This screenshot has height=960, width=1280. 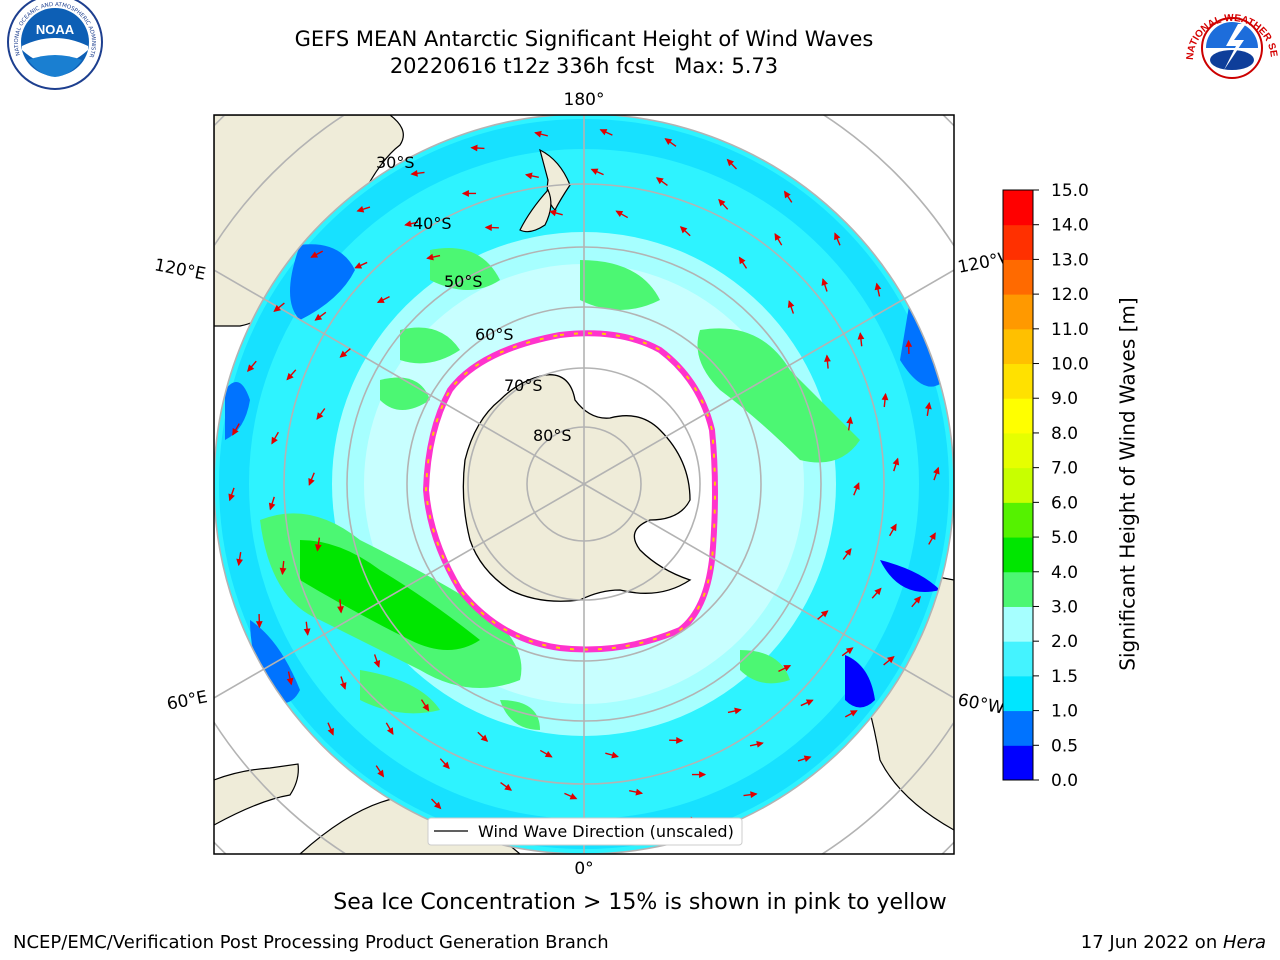 I want to click on nws-logo: NATIONAL WEATHER SERVICE, so click(x=640, y=48).